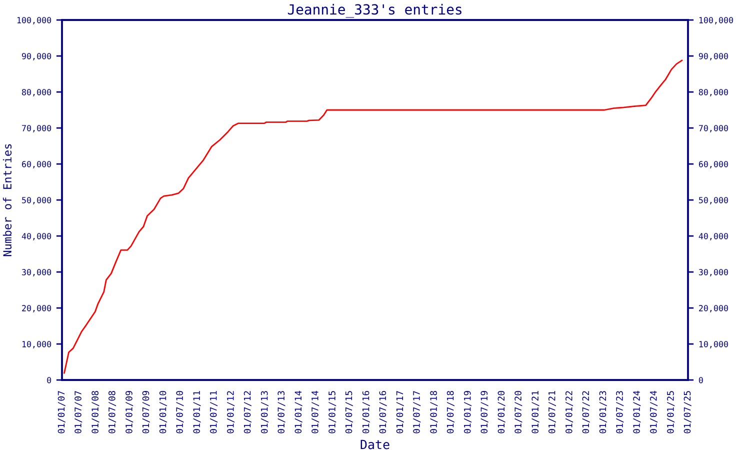 Image resolution: width=750 pixels, height=450 pixels. I want to click on x-tick-label: 01/01/08, so click(96, 412).